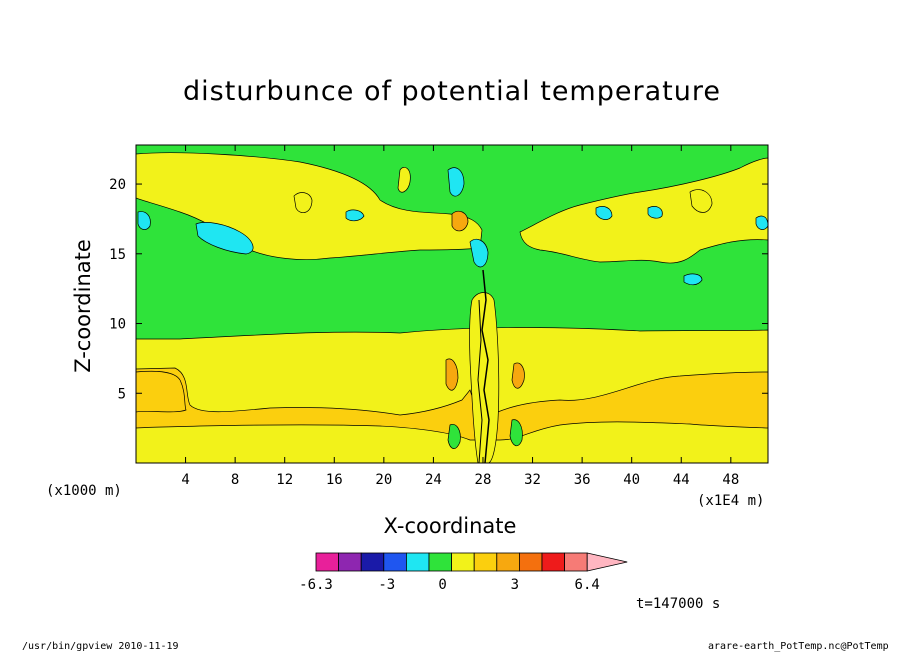 Image resolution: width=904 pixels, height=654 pixels. Describe the element at coordinates (433, 480) in the screenshot. I see `x-tick-label: 24` at that location.